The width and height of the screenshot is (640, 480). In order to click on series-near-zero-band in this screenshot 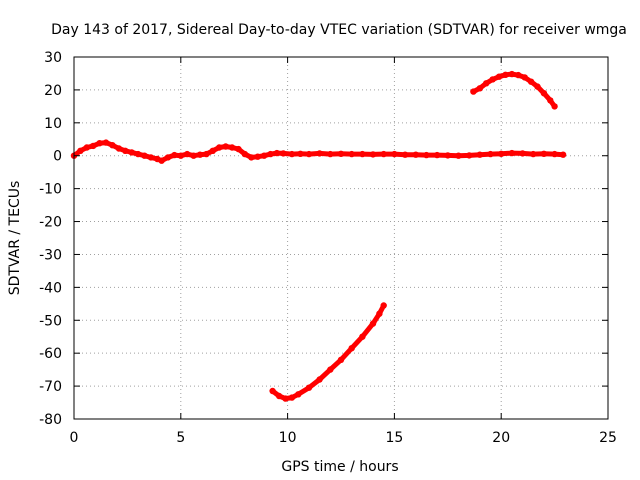, I will do `click(318, 151)`.